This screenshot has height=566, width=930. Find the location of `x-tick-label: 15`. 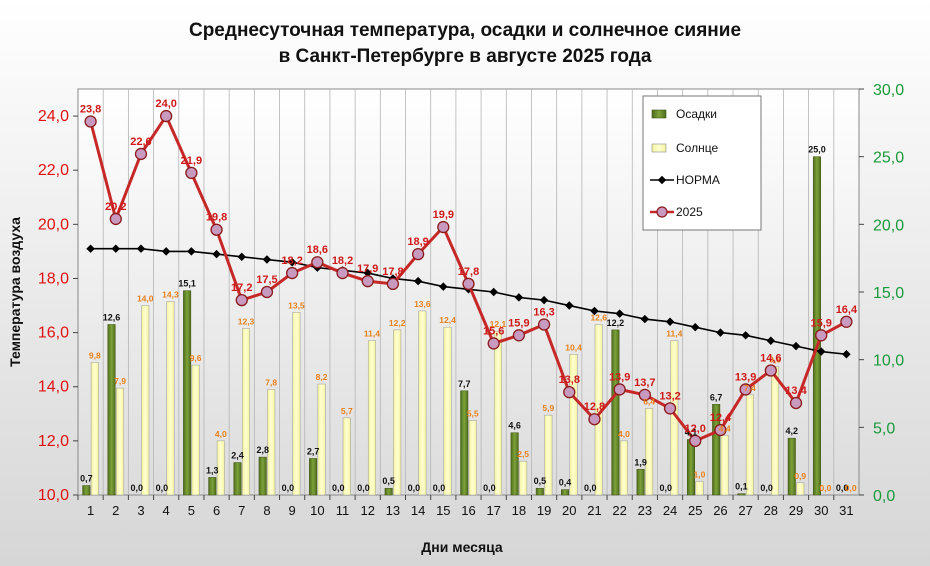

x-tick-label: 15 is located at coordinates (443, 510).